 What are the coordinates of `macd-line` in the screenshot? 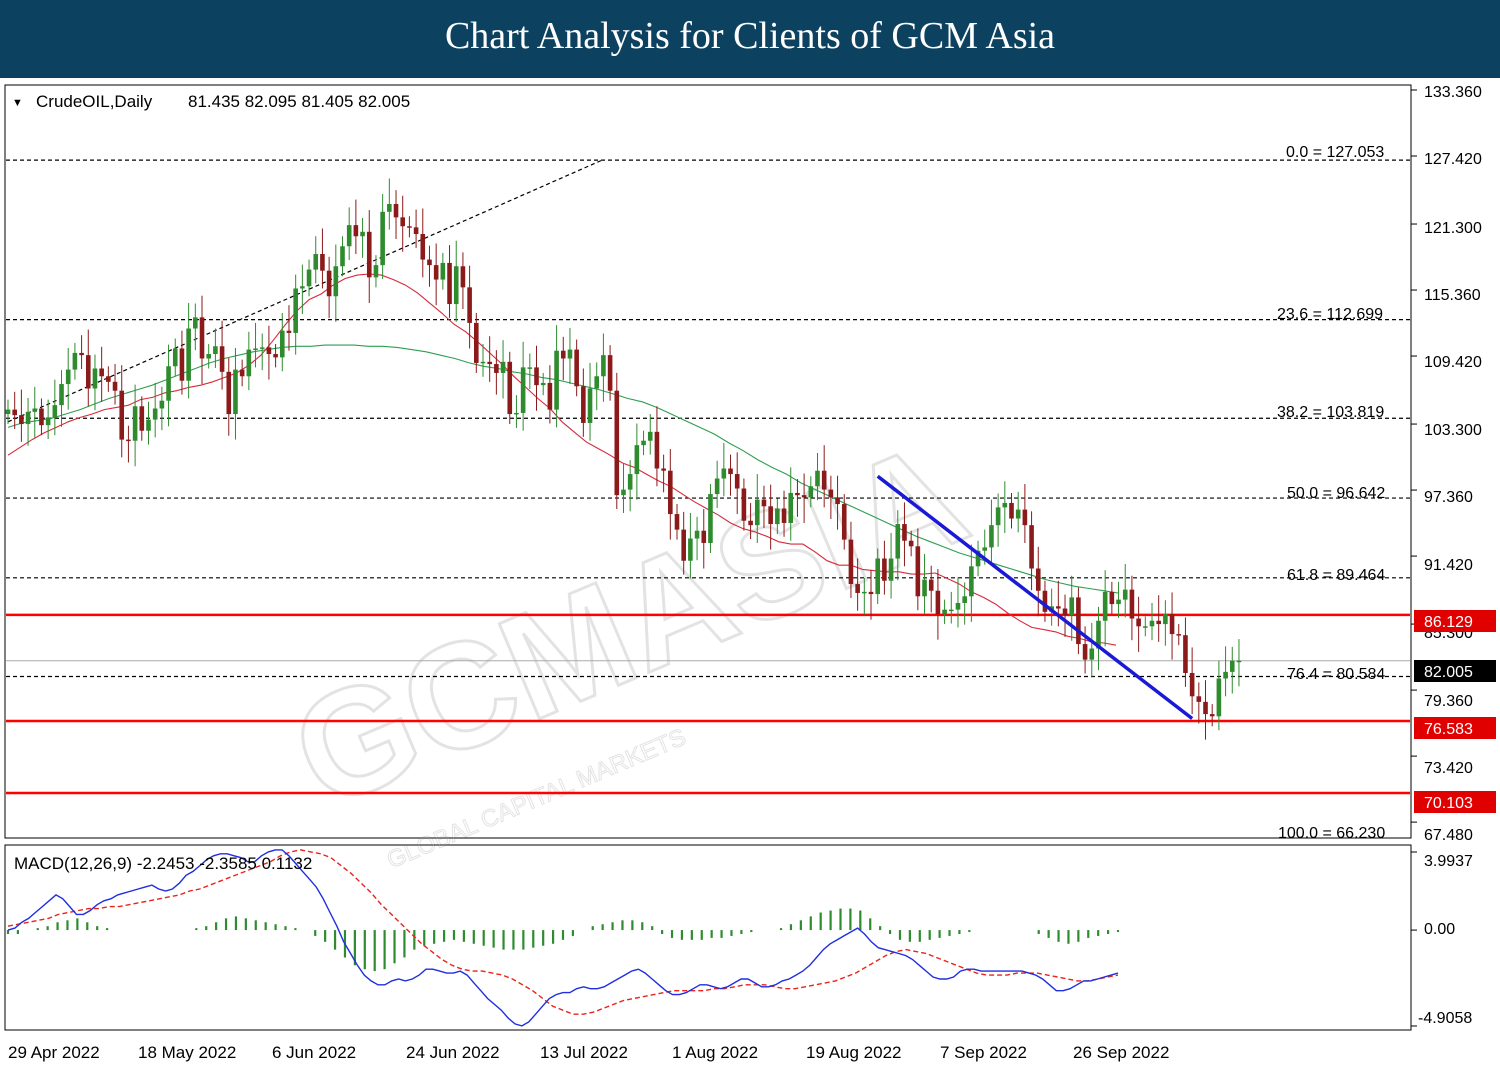 It's located at (563, 938).